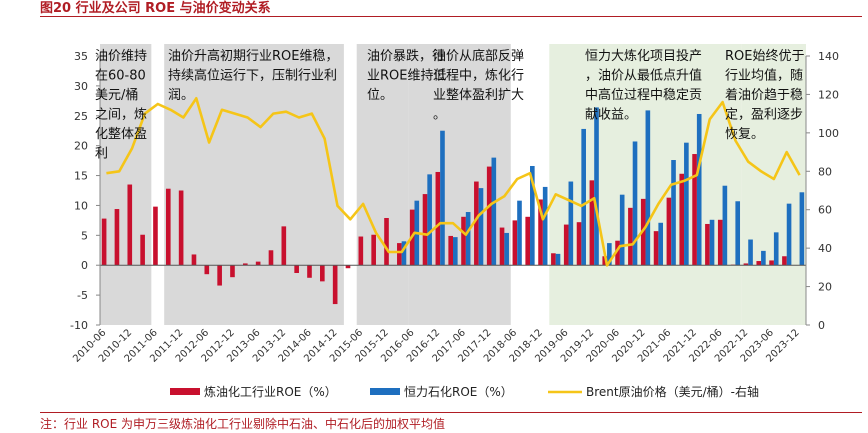  What do you see at coordinates (643, 85) in the screenshot?
I see `annotation-5: 恒力大炼化项目投产，油价从最低点升值中高位过程中稳定贡献收益。` at bounding box center [643, 85].